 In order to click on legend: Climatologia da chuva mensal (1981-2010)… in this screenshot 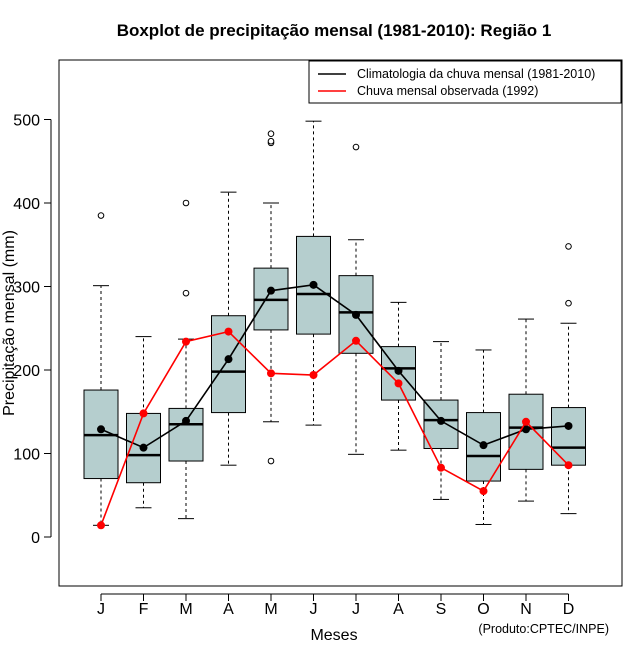, I will do `click(465, 82)`.